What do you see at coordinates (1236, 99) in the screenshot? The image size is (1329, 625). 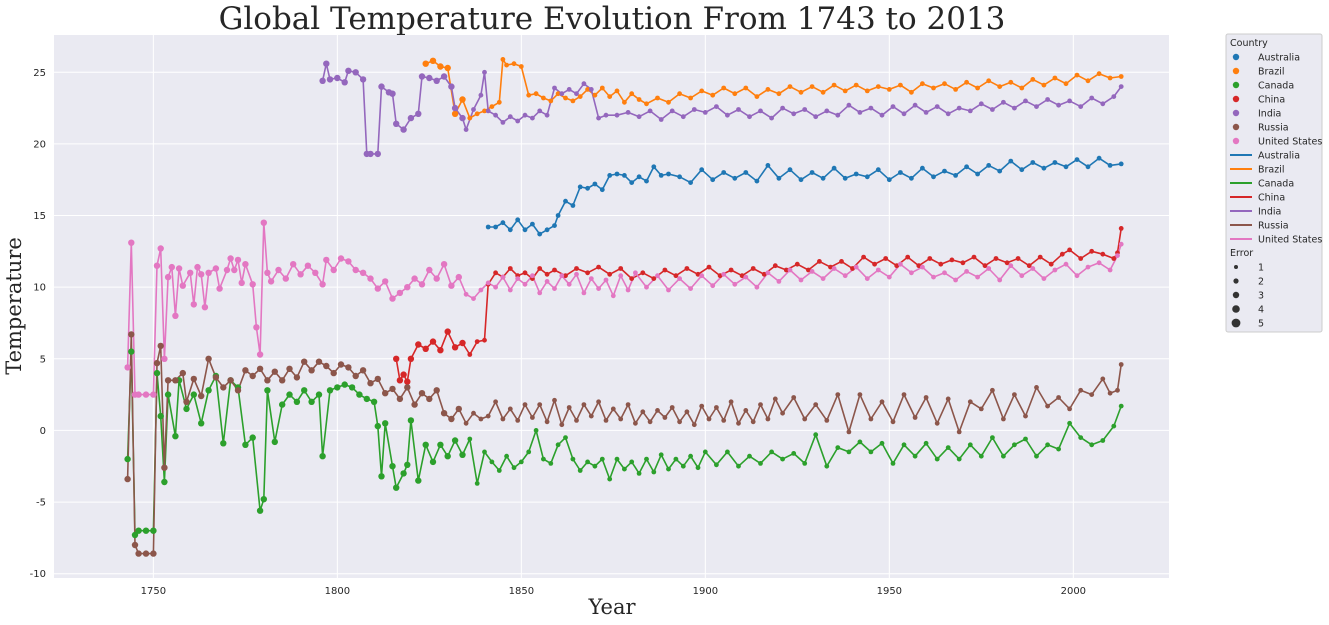 I see `legend-marker-china` at bounding box center [1236, 99].